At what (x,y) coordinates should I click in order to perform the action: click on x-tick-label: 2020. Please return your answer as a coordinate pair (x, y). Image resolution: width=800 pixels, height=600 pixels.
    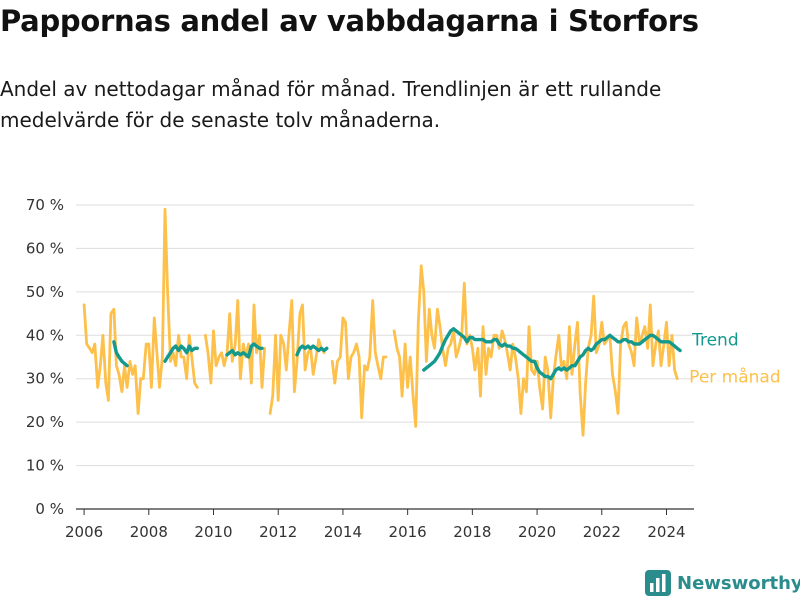
    Looking at the image, I should click on (537, 532).